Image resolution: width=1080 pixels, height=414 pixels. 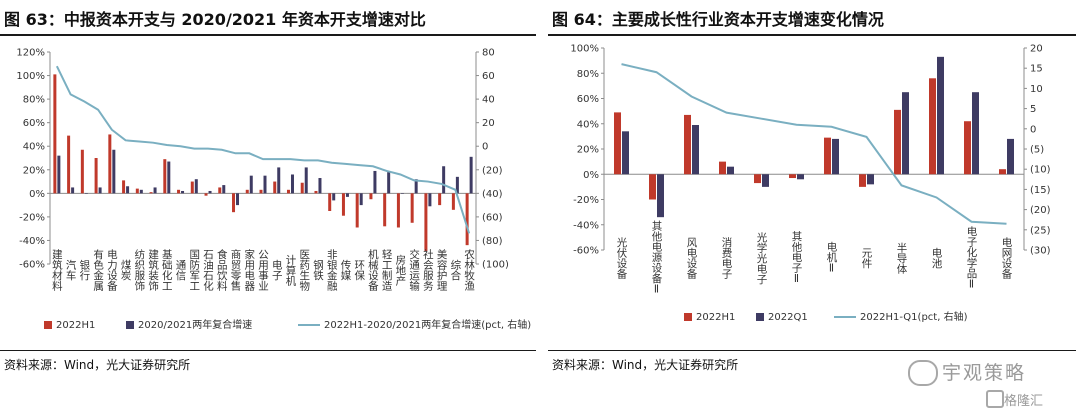 What do you see at coordinates (139, 270) in the screenshot?
I see `category-label: 纺织服饰` at bounding box center [139, 270].